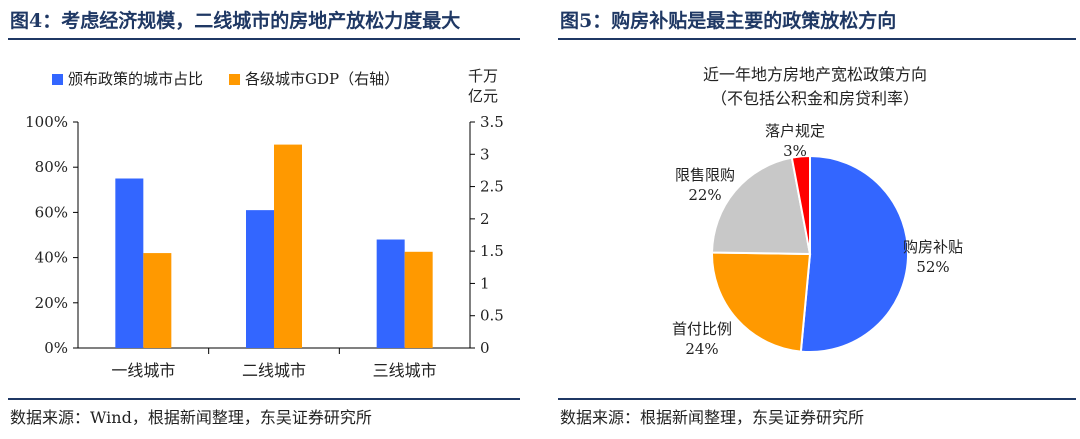 This screenshot has width=1080, height=439. I want to click on pie-pct-1: 52%, so click(932, 267).